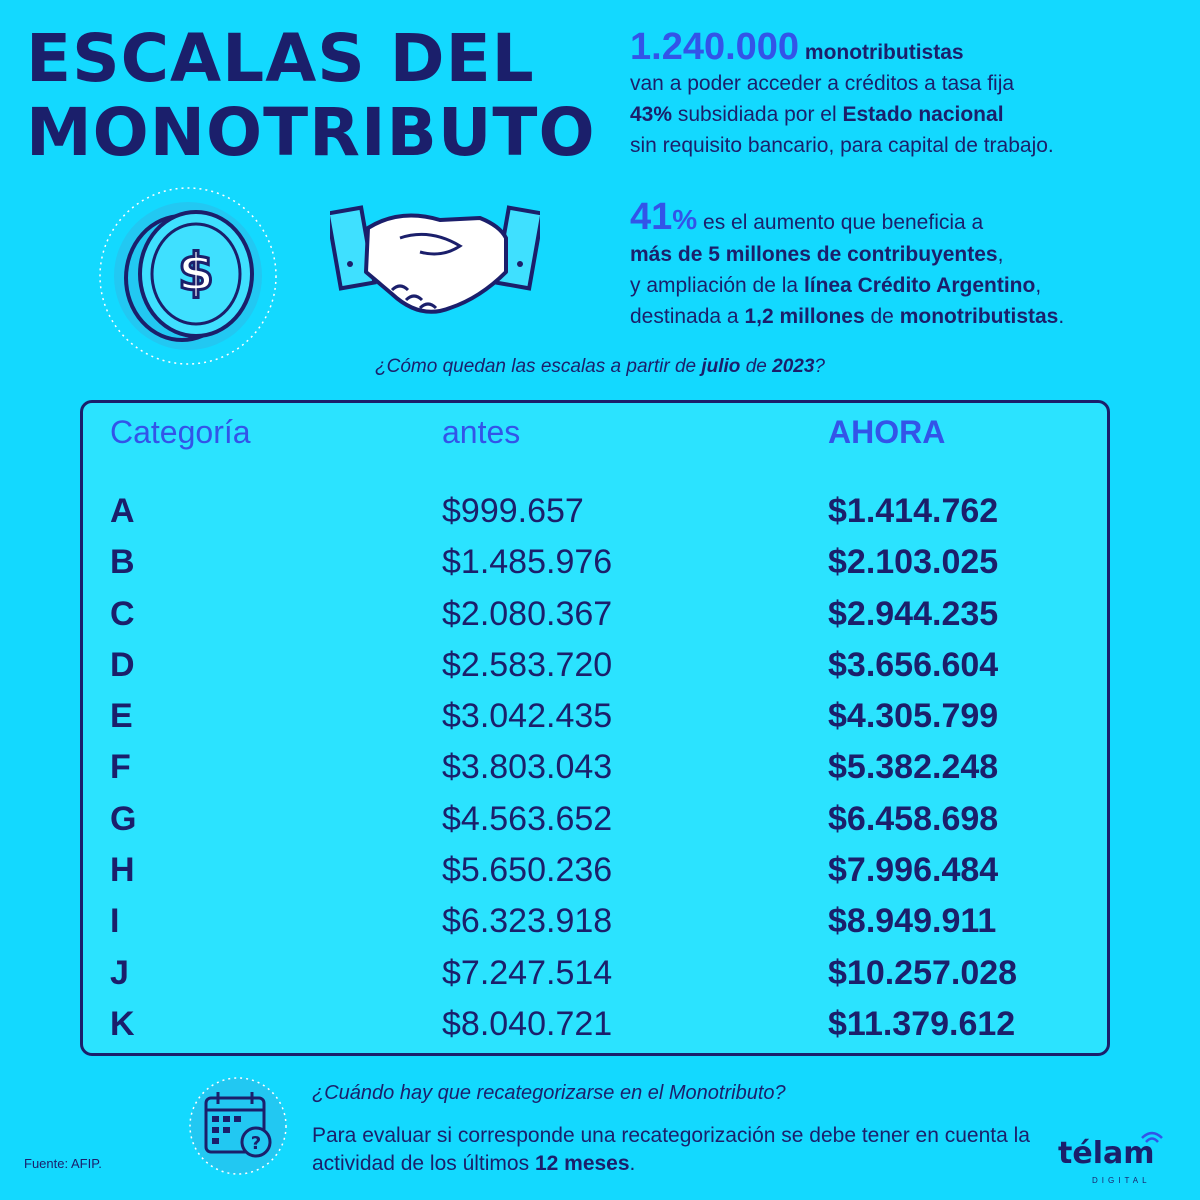  Describe the element at coordinates (120, 767) in the screenshot. I see `row-category: F` at that location.